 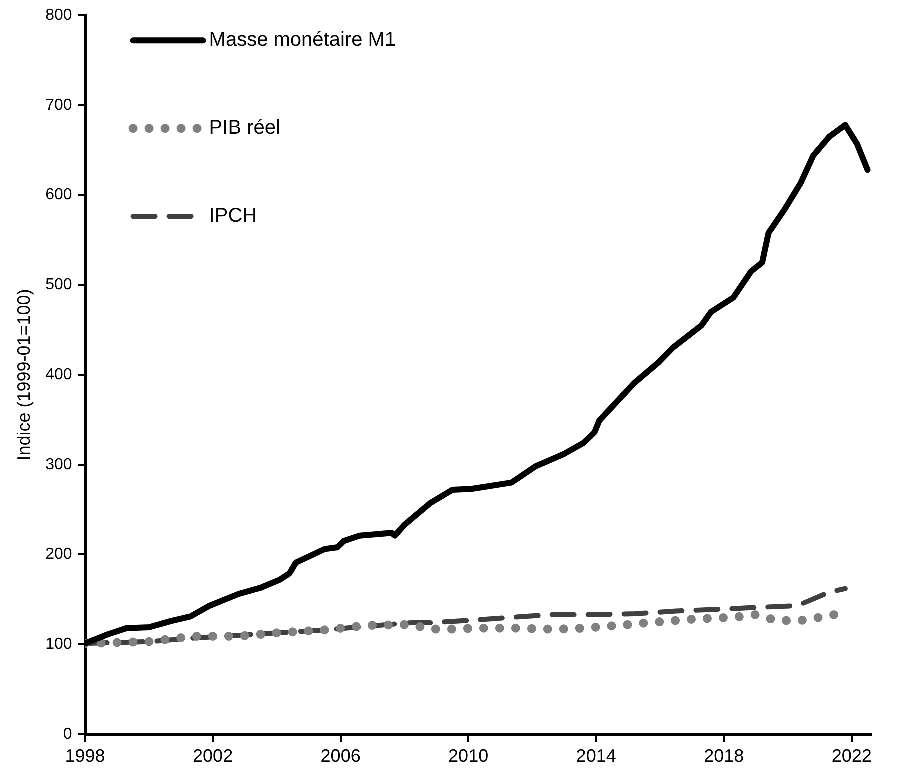 I want to click on y-tick-label: 800, so click(x=59, y=15).